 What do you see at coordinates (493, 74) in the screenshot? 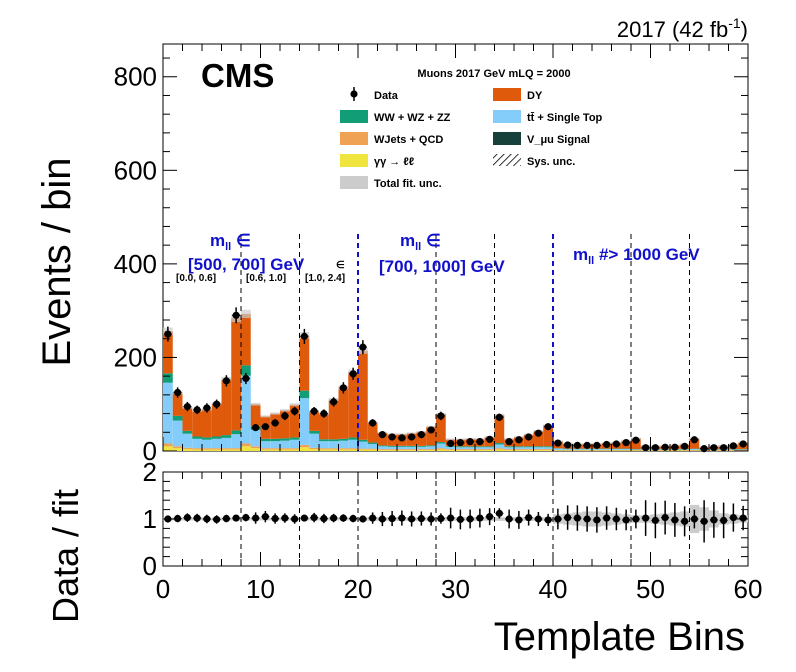
I see `legend-title: Muons 2017 GeV mLQ = 2000` at bounding box center [493, 74].